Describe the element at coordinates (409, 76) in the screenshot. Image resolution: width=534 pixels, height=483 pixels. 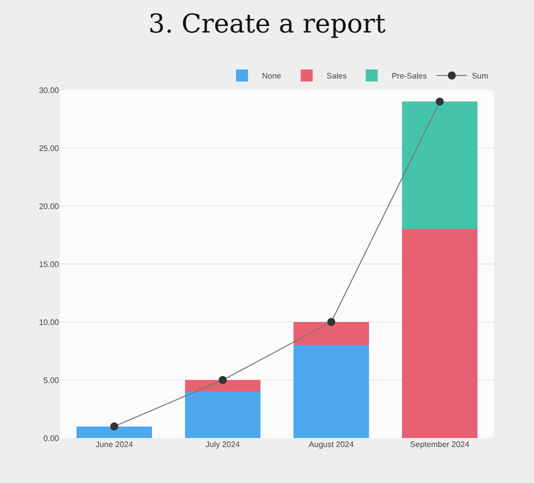
I see `legend-label: Pre-Sales` at that location.